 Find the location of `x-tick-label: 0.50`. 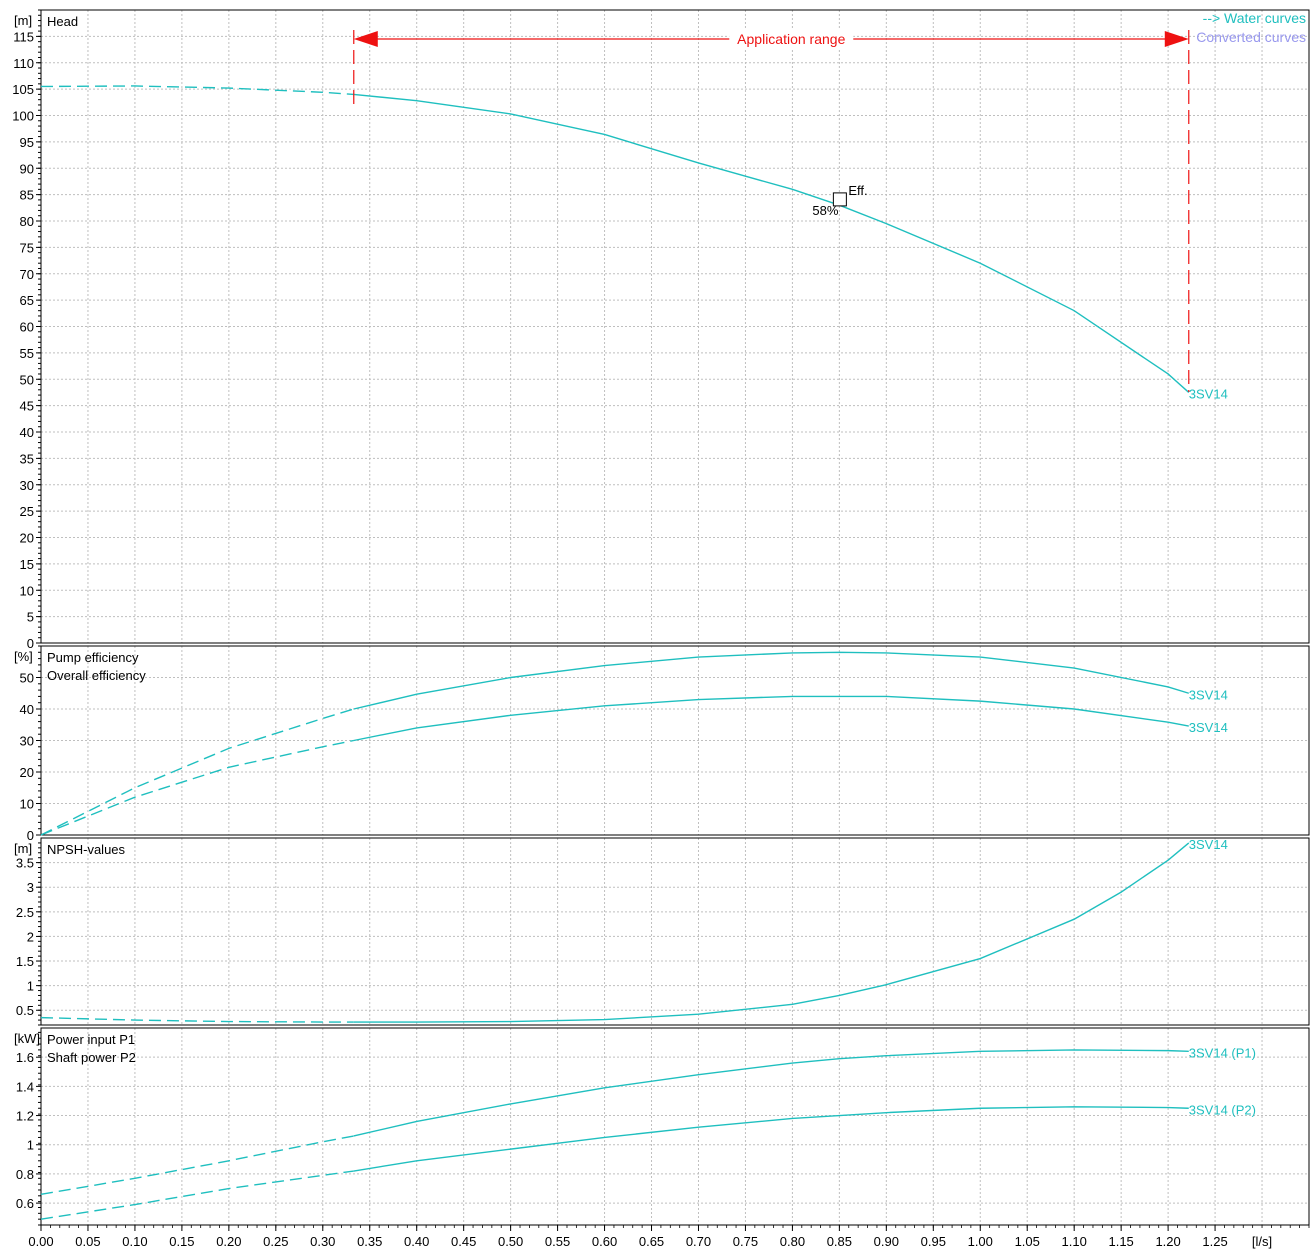

x-tick-label: 0.50 is located at coordinates (510, 1241).